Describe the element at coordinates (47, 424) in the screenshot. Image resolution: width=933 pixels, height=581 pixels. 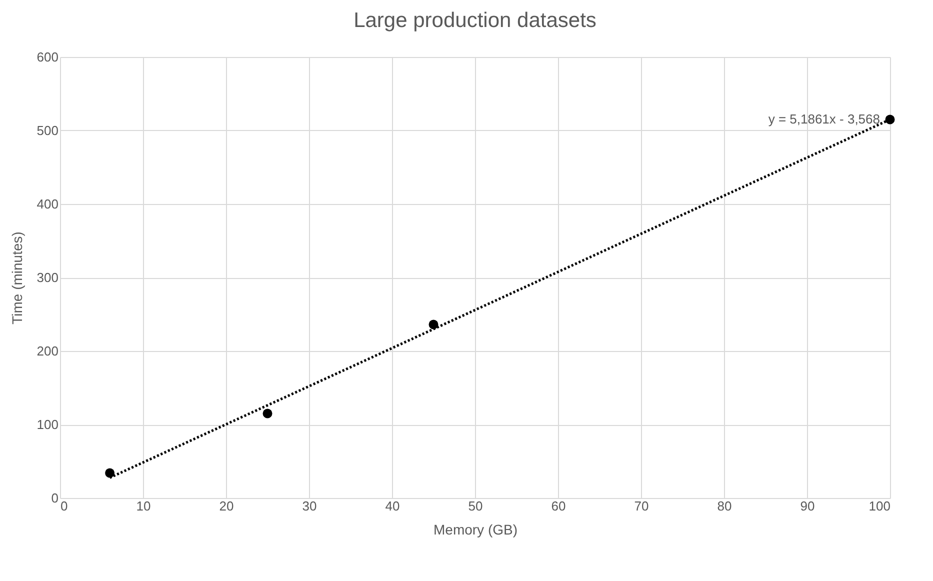
I see `y-tick-label: 100` at that location.